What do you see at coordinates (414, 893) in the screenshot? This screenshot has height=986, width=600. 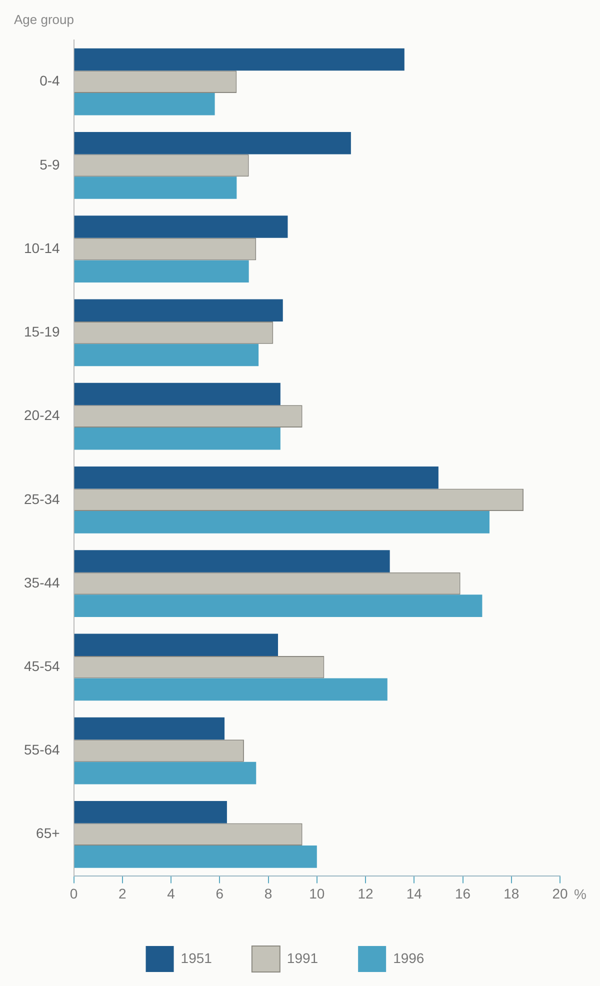 I see `x-tick-label: 14` at bounding box center [414, 893].